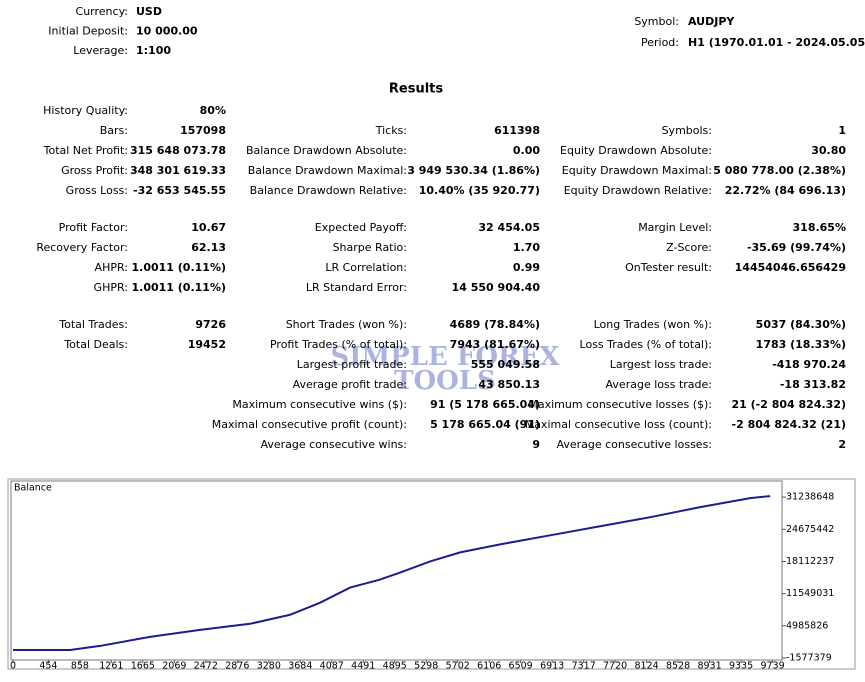 The width and height of the screenshot is (865, 682). Describe the element at coordinates (668, 267) in the screenshot. I see `stat-label: OnTester result:` at that location.